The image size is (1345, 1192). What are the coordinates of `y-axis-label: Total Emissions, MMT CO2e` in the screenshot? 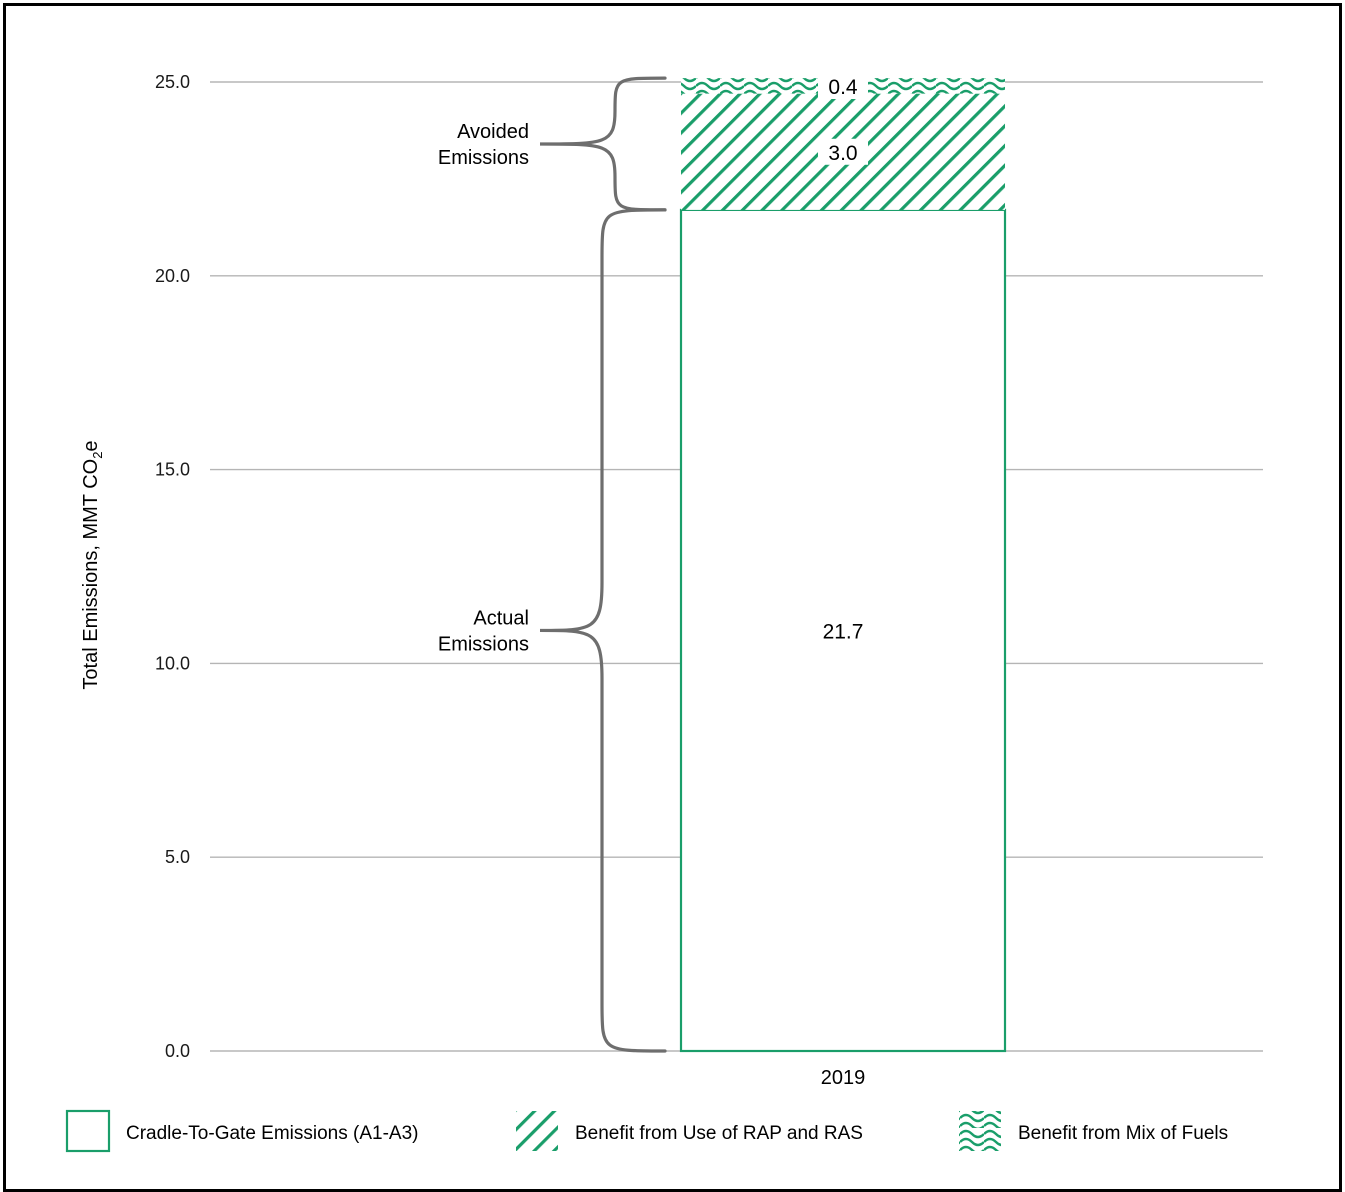 It's located at (92, 564).